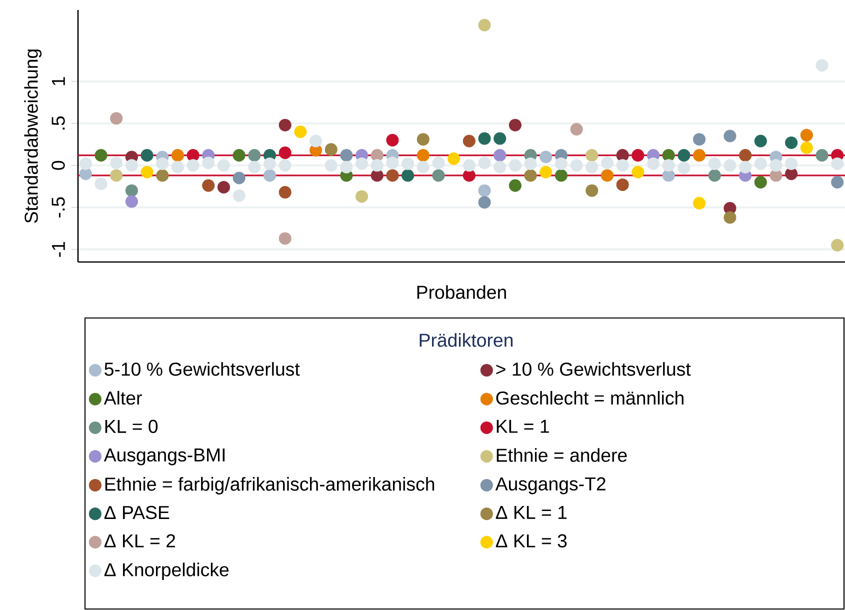 This screenshot has width=845, height=610. Describe the element at coordinates (590, 397) in the screenshot. I see `legend-label: Geschlecht = männlich` at that location.